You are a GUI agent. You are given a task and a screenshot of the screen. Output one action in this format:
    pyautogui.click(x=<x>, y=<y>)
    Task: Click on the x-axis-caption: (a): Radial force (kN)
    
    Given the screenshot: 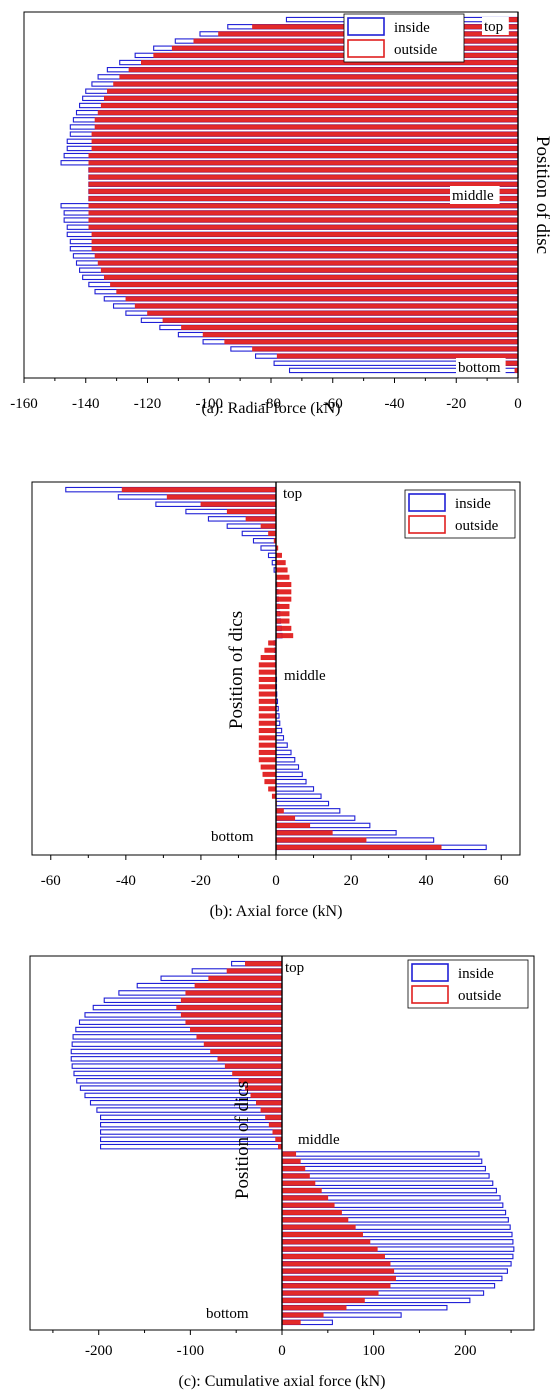 What is the action you would take?
    pyautogui.click(x=270, y=408)
    